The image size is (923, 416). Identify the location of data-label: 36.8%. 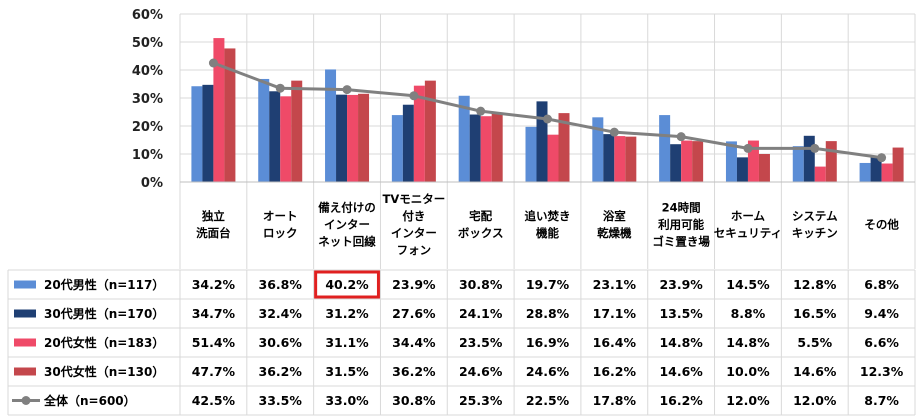
(281, 284).